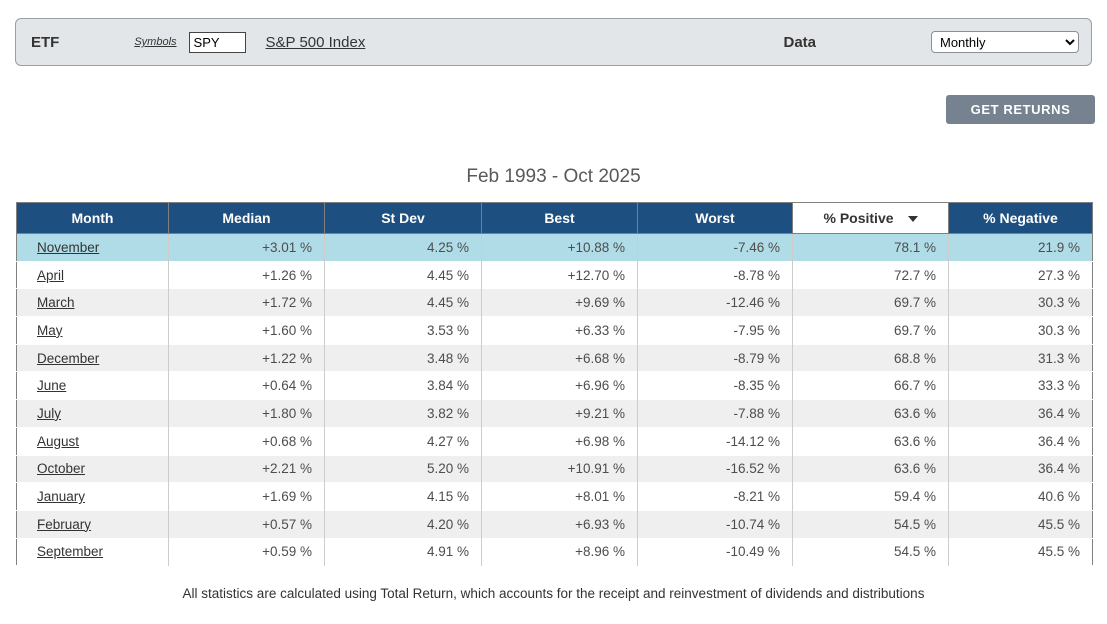 This screenshot has width=1107, height=624. What do you see at coordinates (715, 441) in the screenshot?
I see `worst-cell: -14.12 %` at bounding box center [715, 441].